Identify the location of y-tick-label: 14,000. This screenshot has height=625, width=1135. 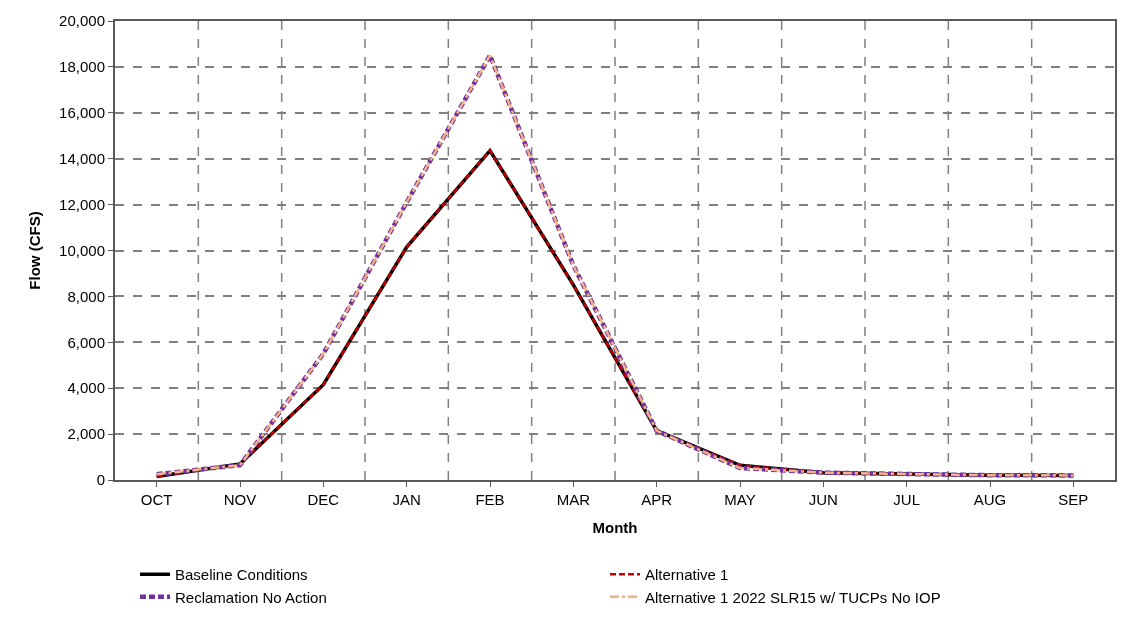
(82, 158).